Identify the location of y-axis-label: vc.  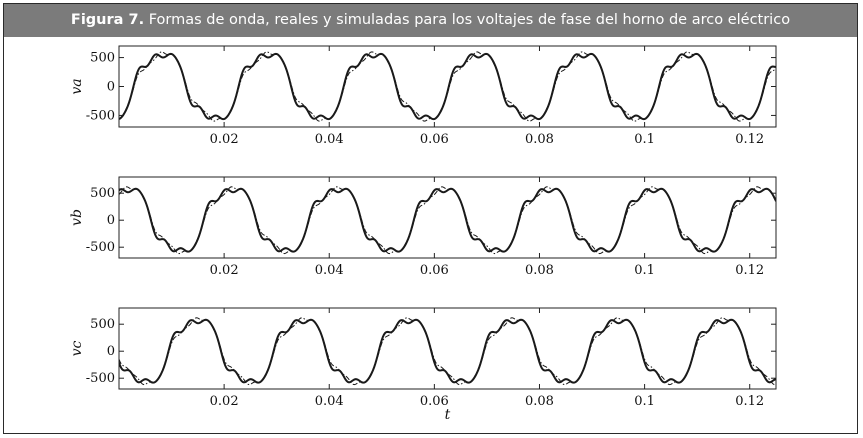
(77, 348).